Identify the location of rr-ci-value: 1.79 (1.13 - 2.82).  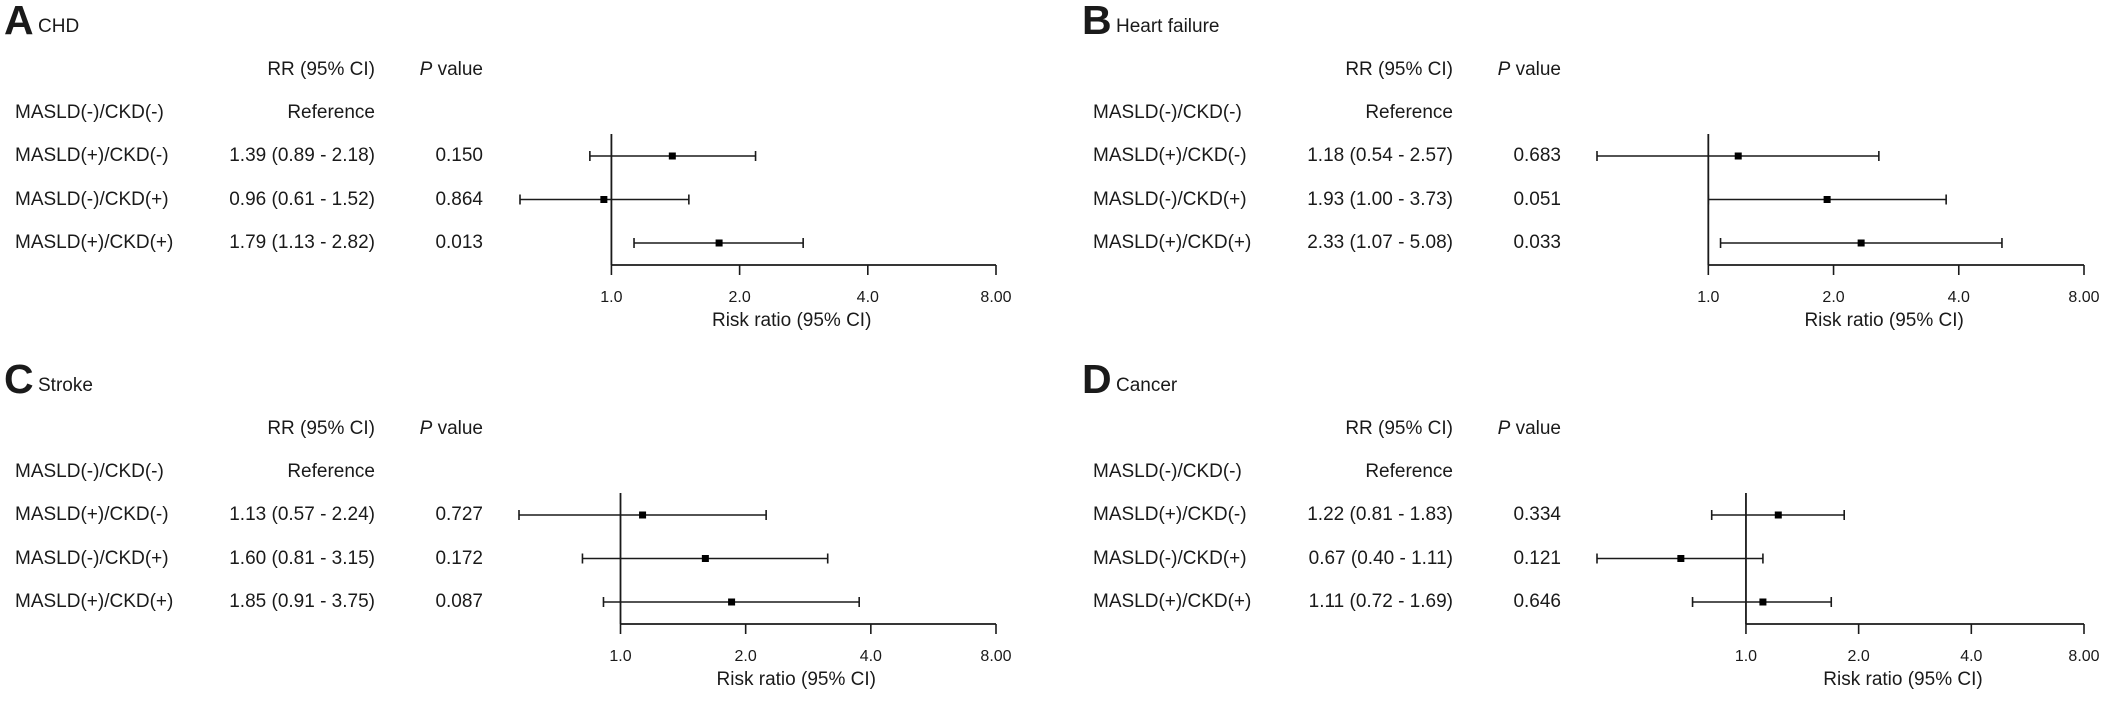
(302, 242).